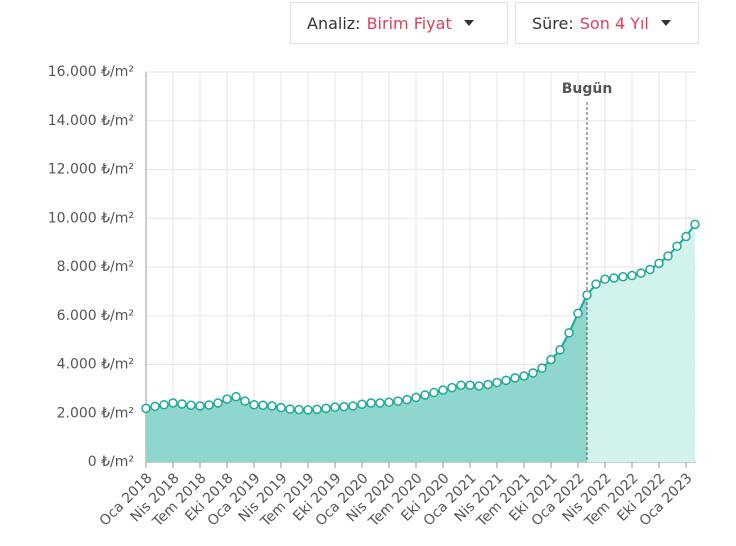  What do you see at coordinates (587, 89) in the screenshot?
I see `today-label: Bugün` at bounding box center [587, 89].